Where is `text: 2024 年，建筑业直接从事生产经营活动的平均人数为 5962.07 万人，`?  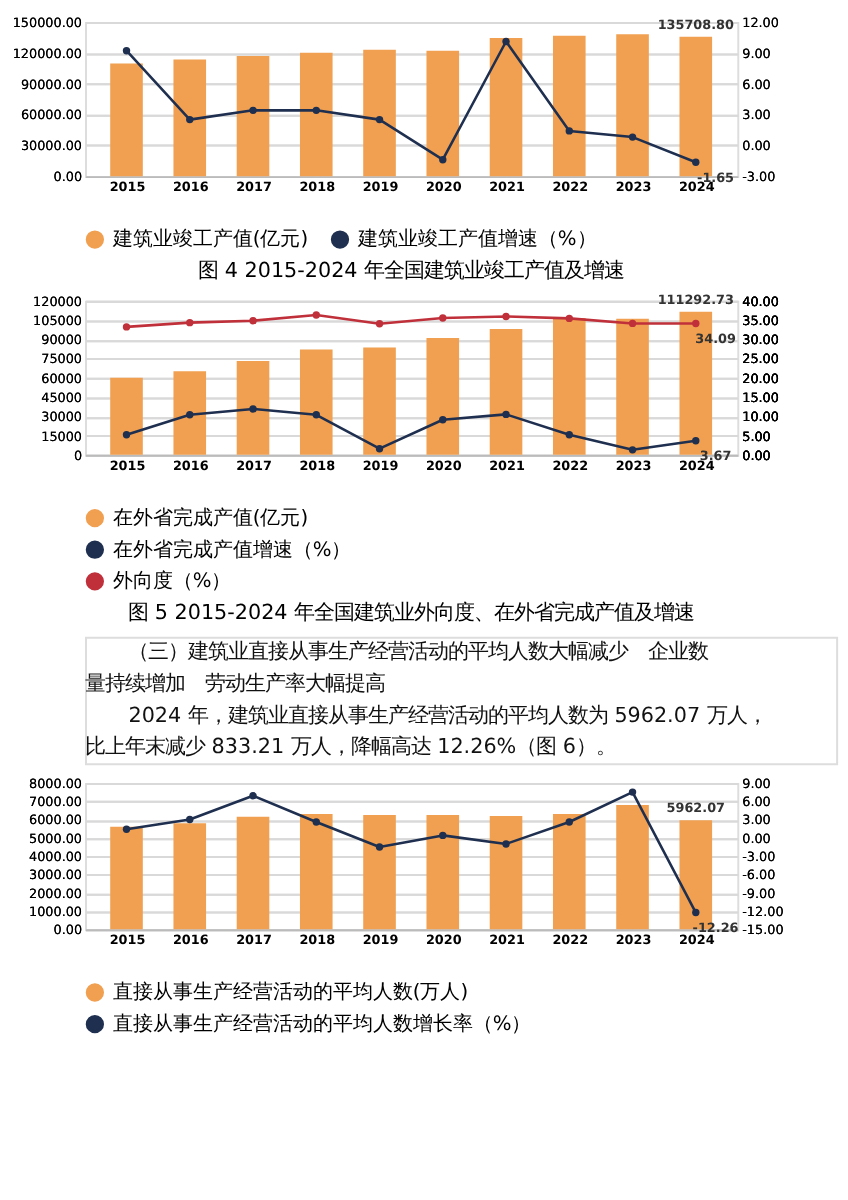
text: 2024 年，建筑业直接从事生产经营活动的平均人数为 5962.07 万人， is located at coordinates (447, 715).